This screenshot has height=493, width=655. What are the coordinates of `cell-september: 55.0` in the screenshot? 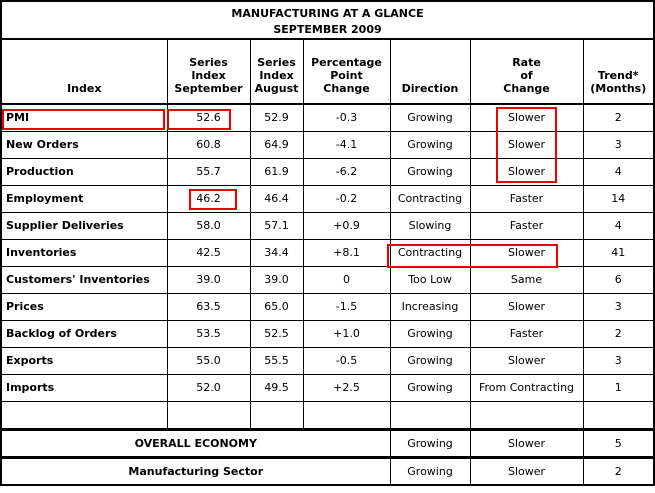 It's located at (208, 360).